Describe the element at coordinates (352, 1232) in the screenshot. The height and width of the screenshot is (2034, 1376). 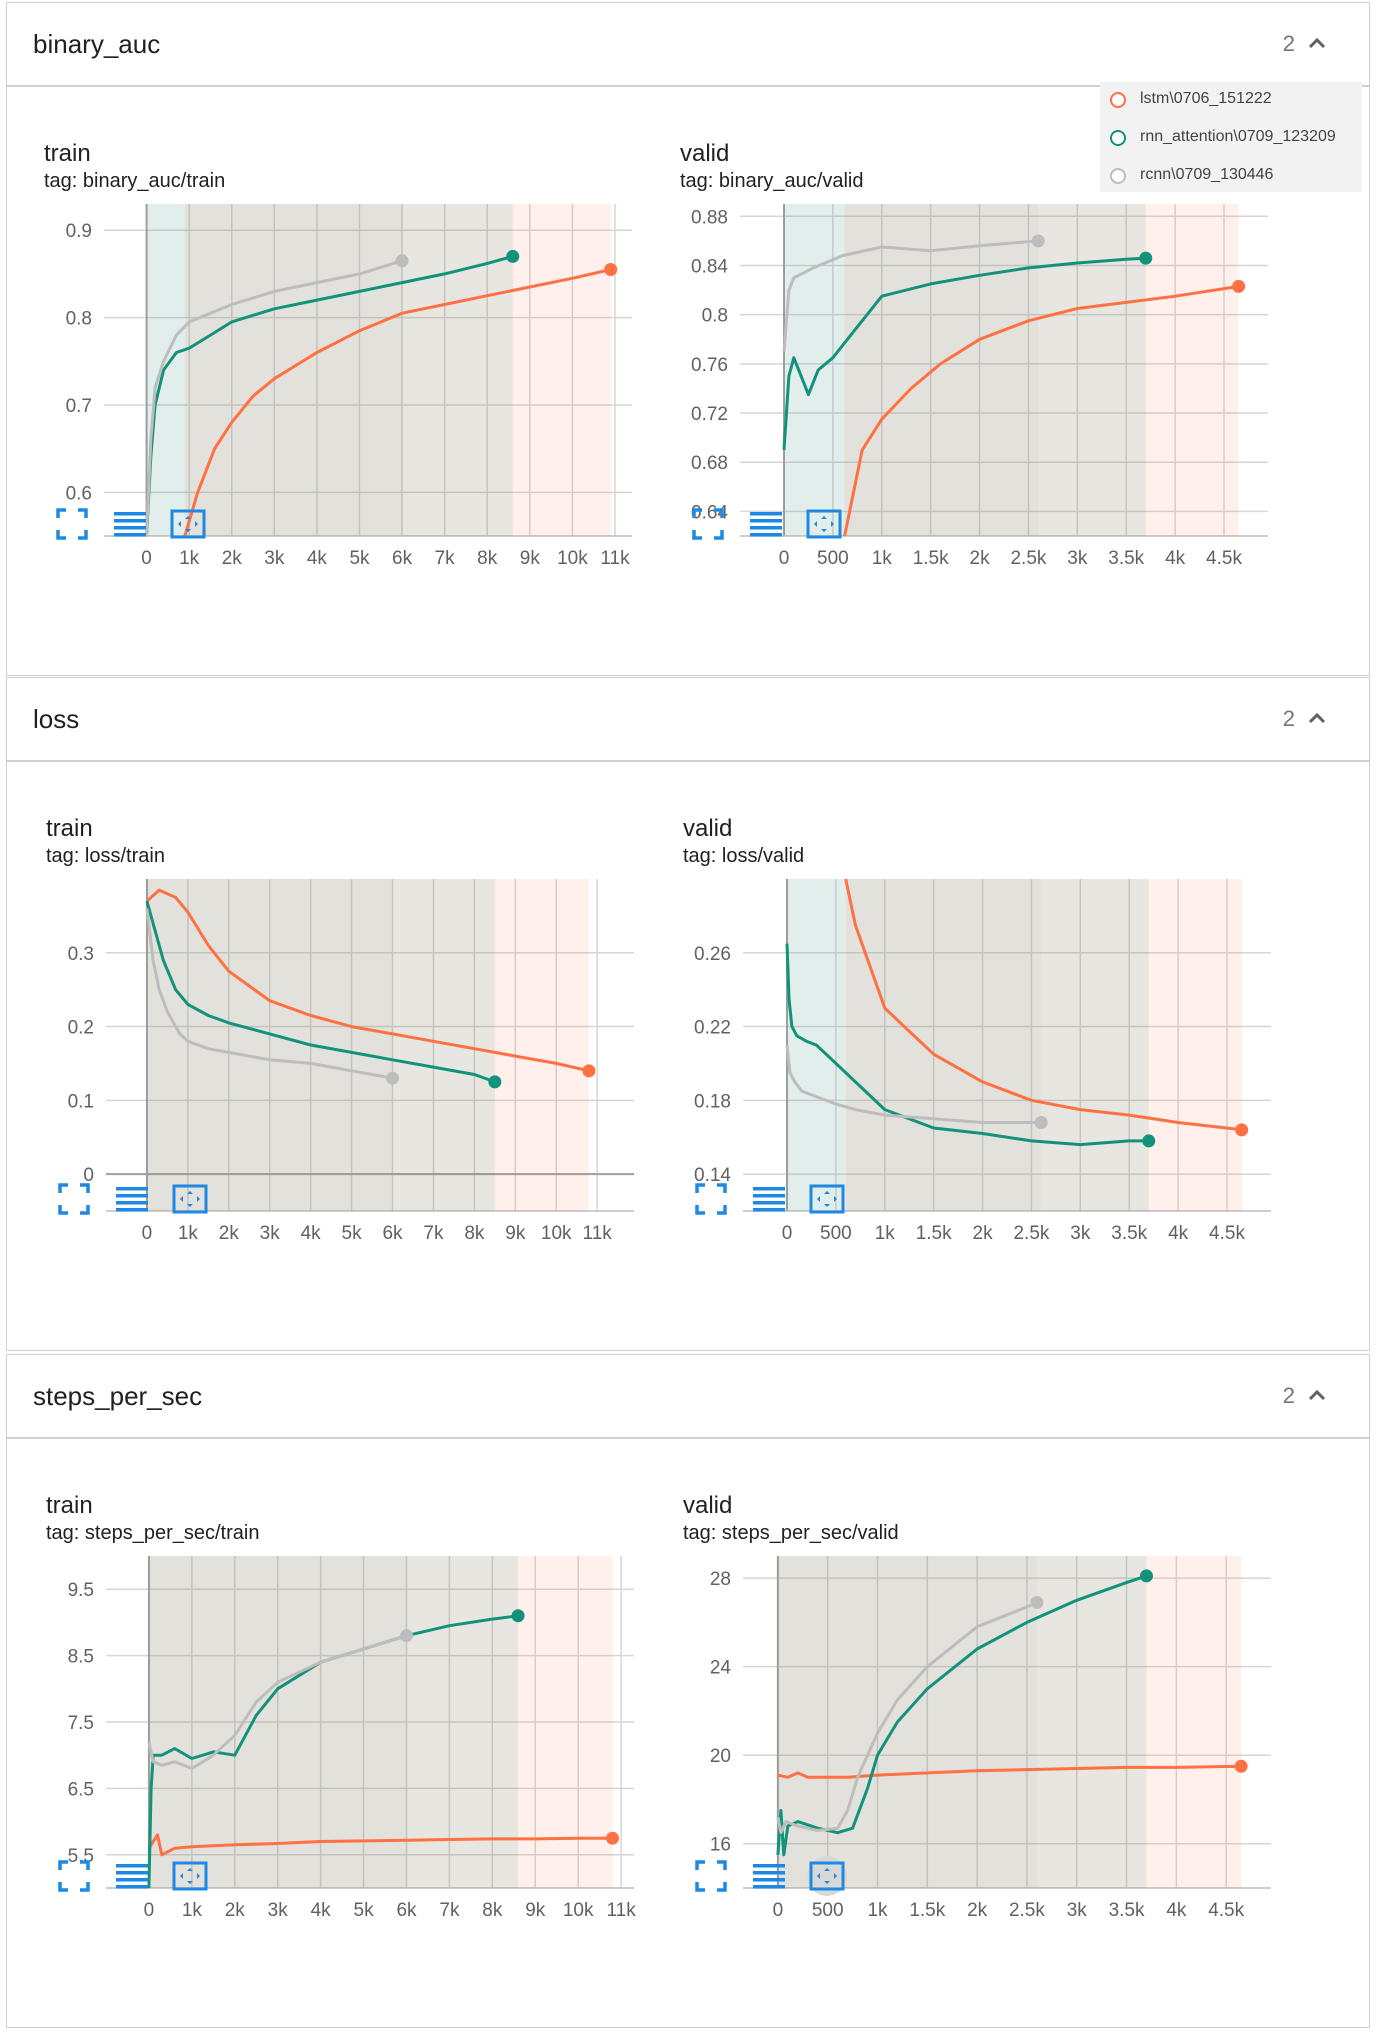
I see `x-tick-label: 5k` at that location.